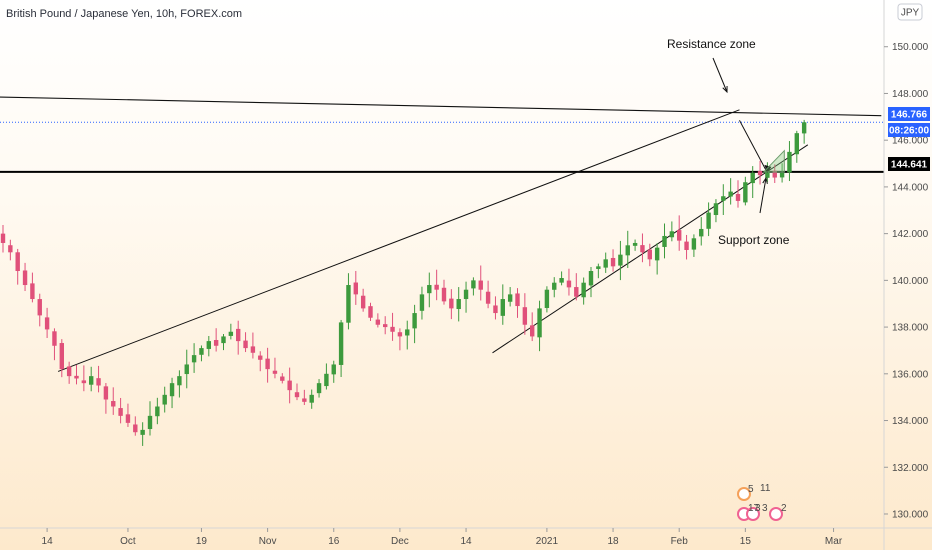 Image resolution: width=932 pixels, height=550 pixels. Describe the element at coordinates (754, 240) in the screenshot. I see `support-zone-label: Support zone` at that location.